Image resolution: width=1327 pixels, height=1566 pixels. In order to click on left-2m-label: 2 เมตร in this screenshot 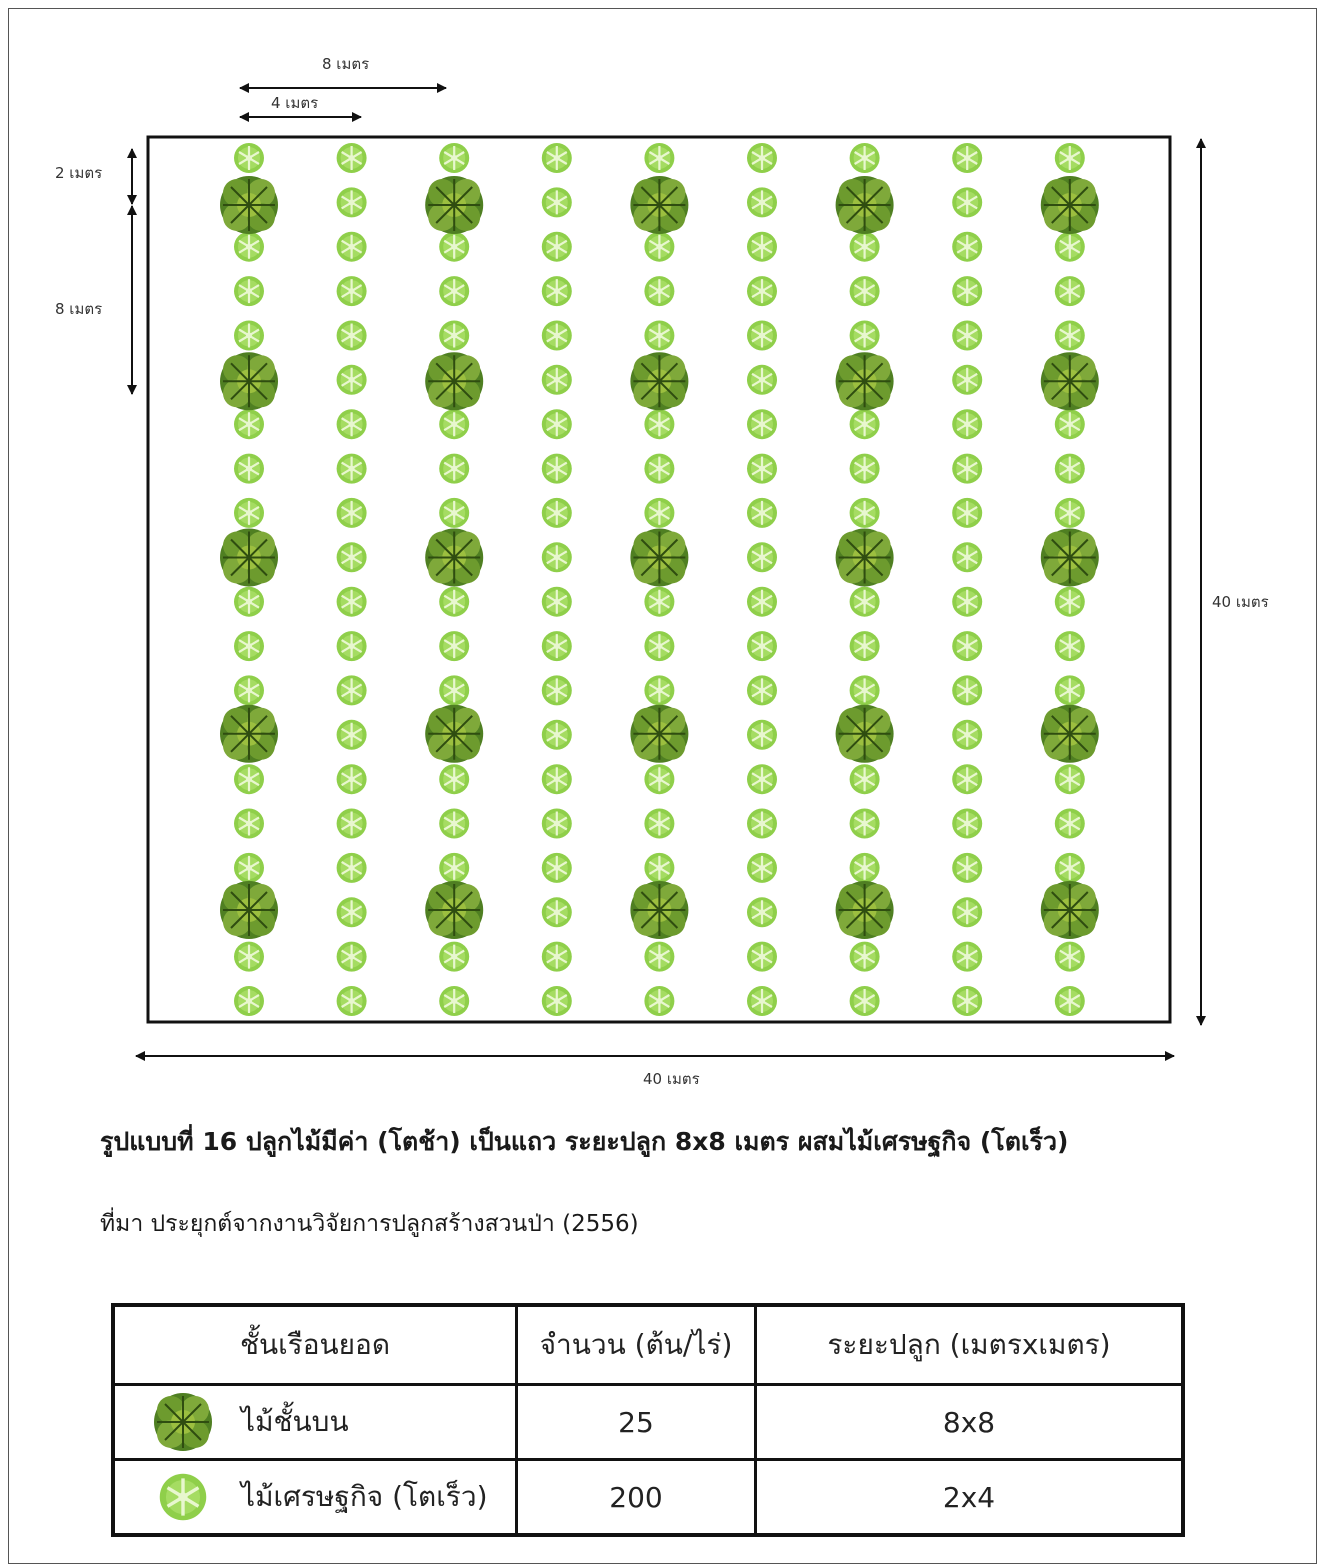, I will do `click(78, 173)`.